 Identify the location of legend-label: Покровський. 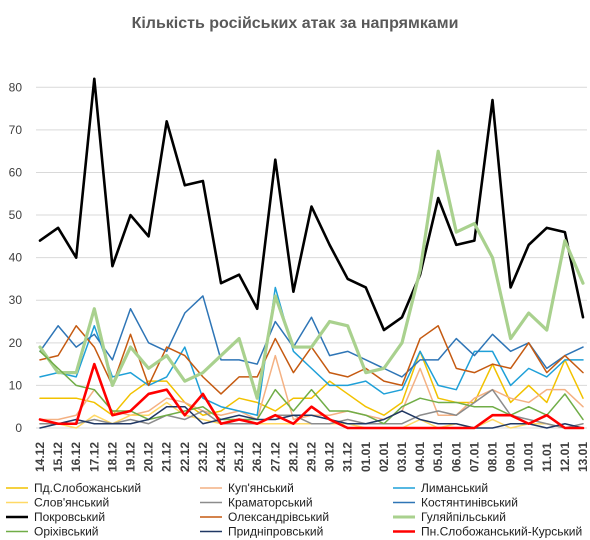
(69, 517).